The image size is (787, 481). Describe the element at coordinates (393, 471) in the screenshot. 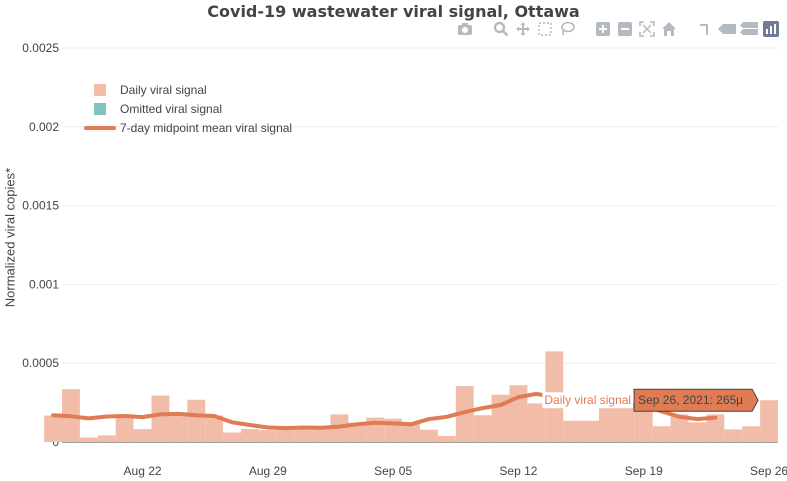

I see `x-tick-label: Sep 05` at that location.